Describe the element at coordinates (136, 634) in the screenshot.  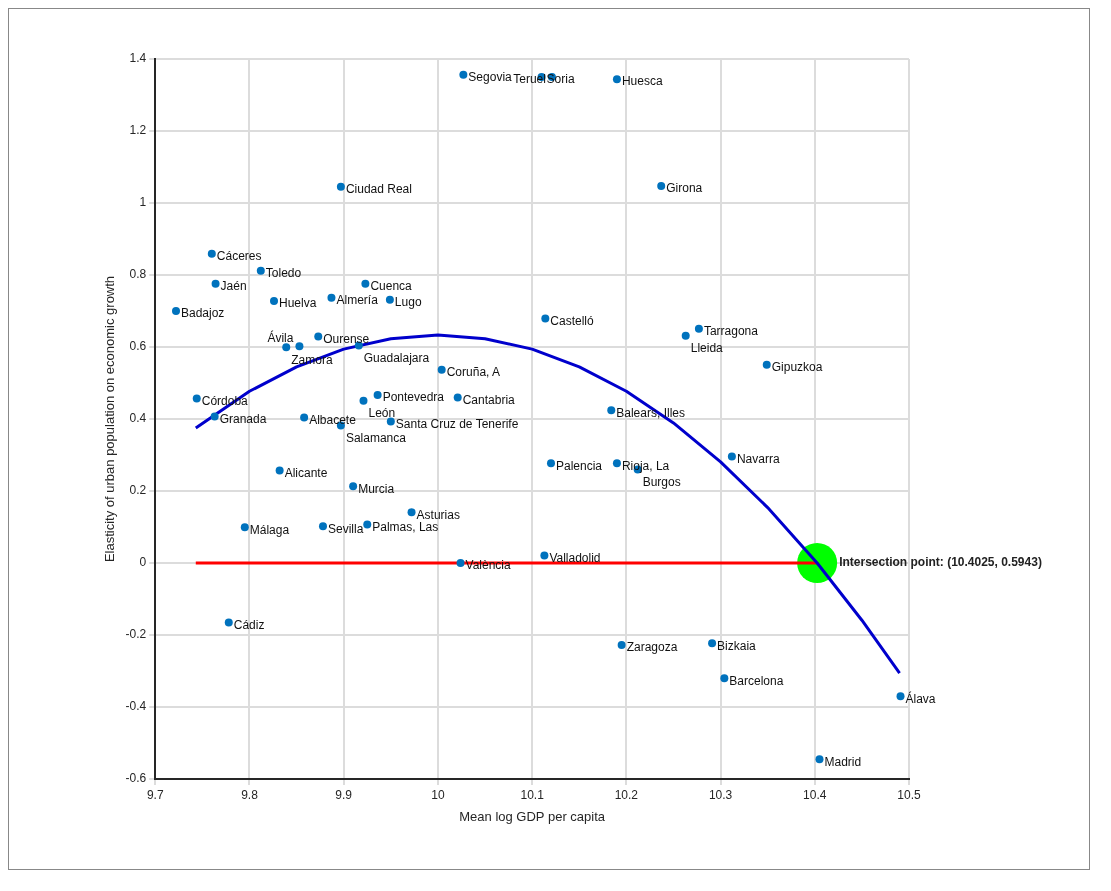
I see `y-tick-label: -0.2` at that location.